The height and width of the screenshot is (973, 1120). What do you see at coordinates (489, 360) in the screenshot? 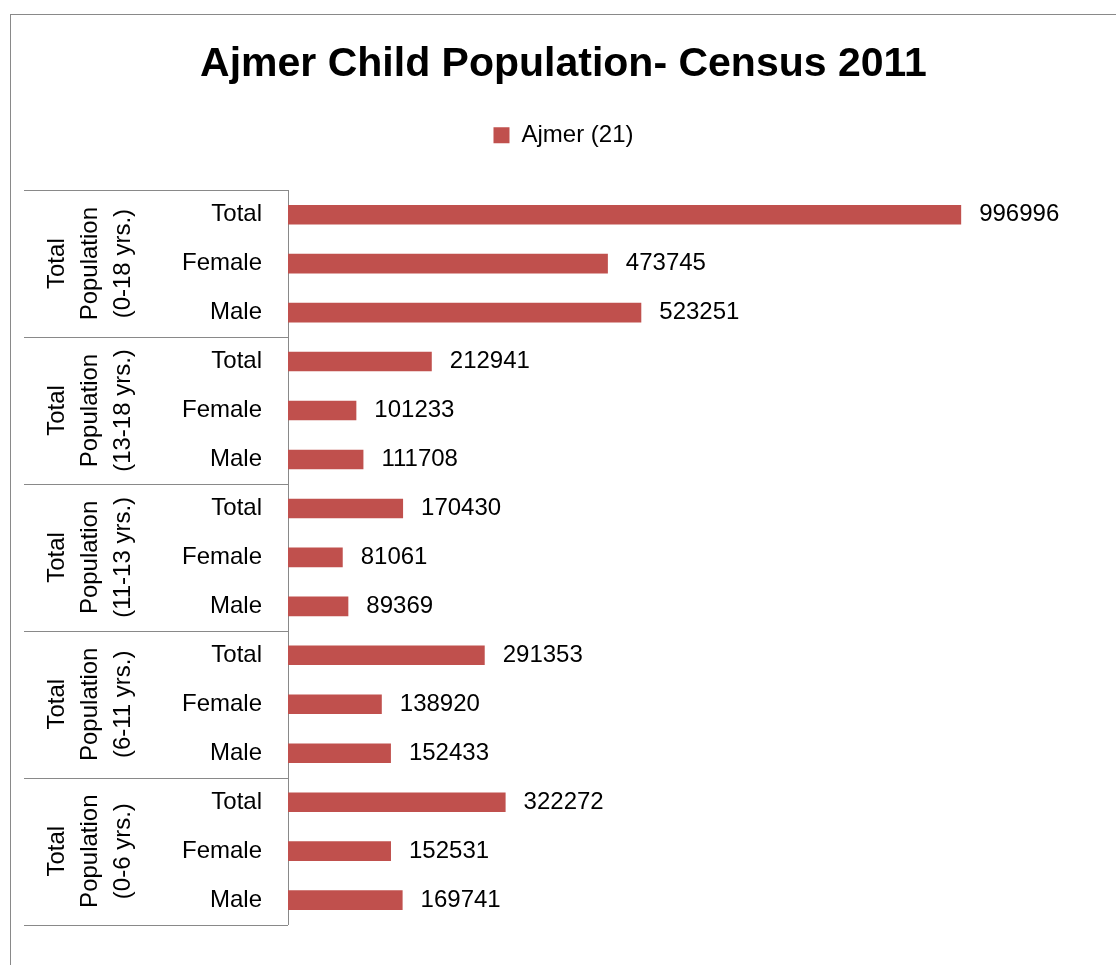
I see `data-label: 212941` at bounding box center [489, 360].